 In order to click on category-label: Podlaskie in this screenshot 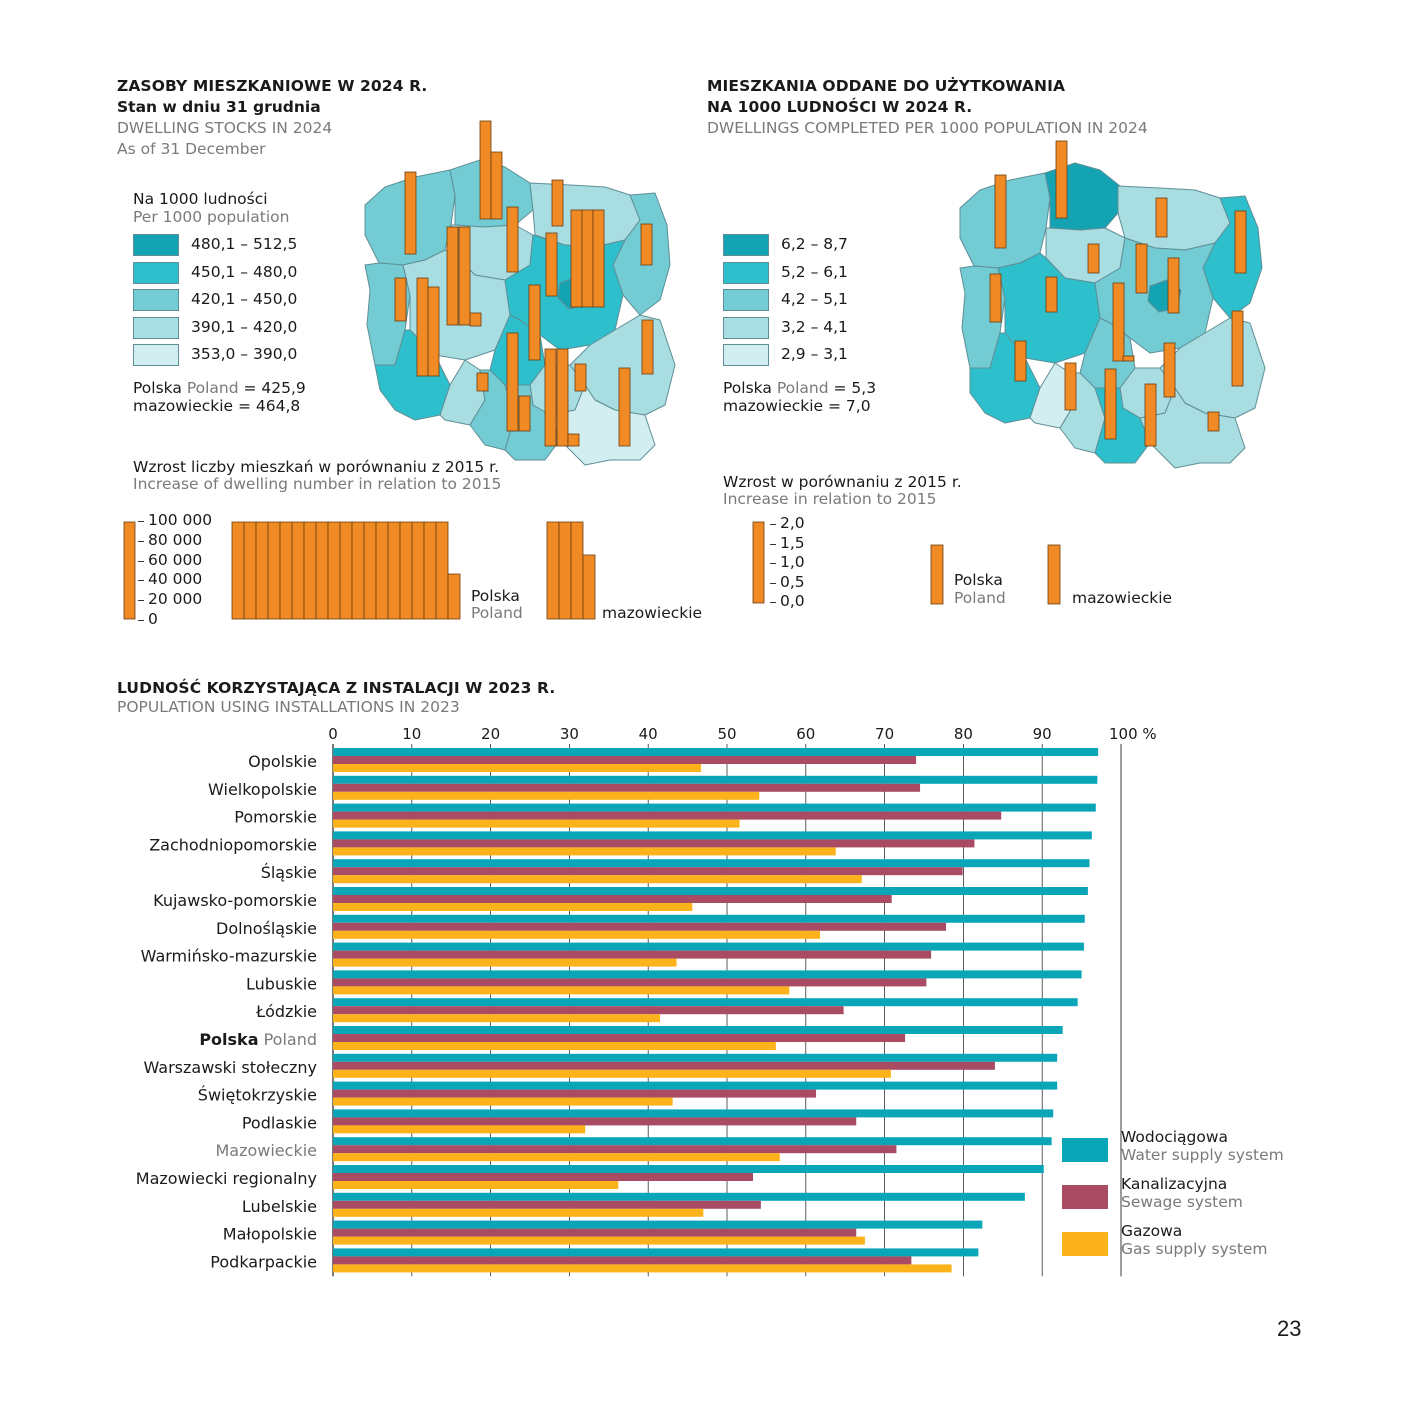, I will do `click(279, 1122)`.